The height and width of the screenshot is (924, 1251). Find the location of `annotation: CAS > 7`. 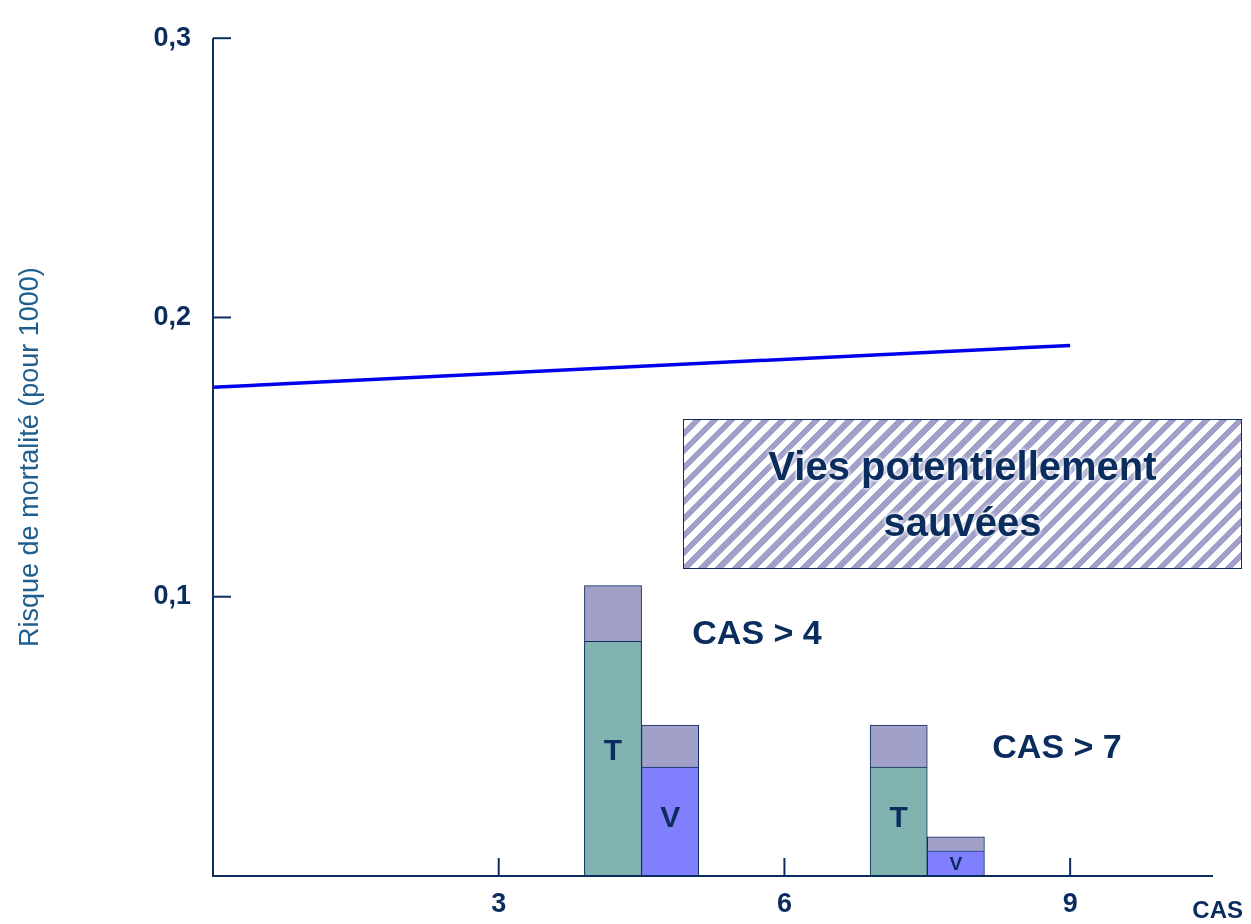

annotation: CAS > 7 is located at coordinates (1057, 746).